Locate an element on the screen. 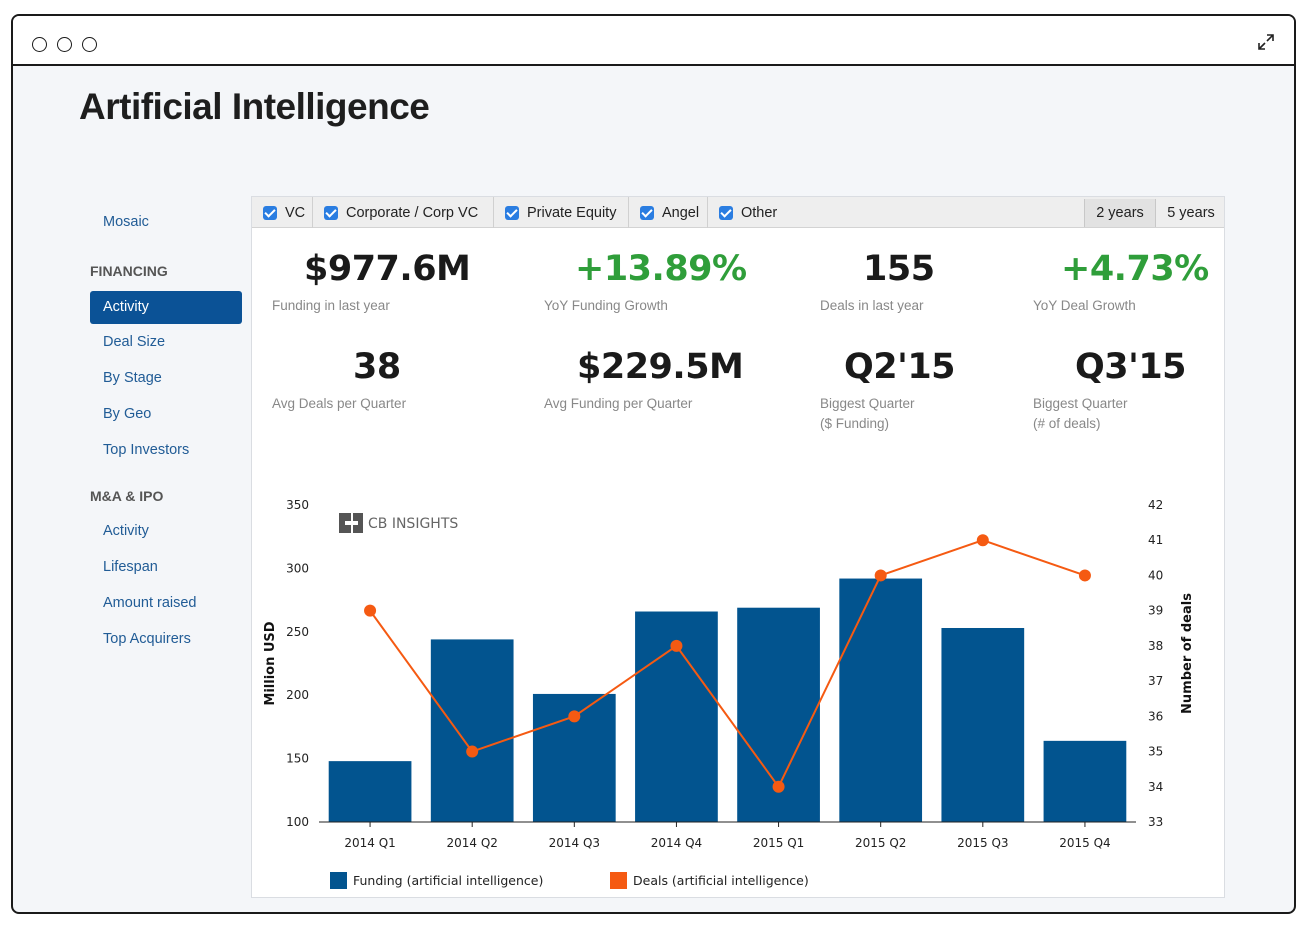 The width and height of the screenshot is (1300, 931). y2-tick-label: 34 is located at coordinates (1155, 787).